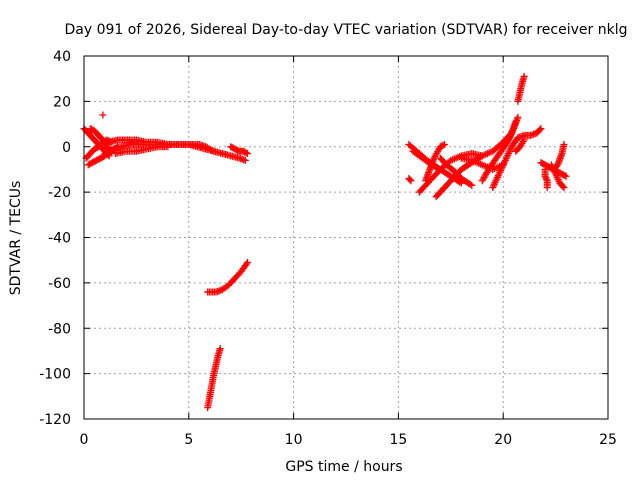 This screenshot has height=480, width=640. I want to click on x-tick-label: 25, so click(608, 440).